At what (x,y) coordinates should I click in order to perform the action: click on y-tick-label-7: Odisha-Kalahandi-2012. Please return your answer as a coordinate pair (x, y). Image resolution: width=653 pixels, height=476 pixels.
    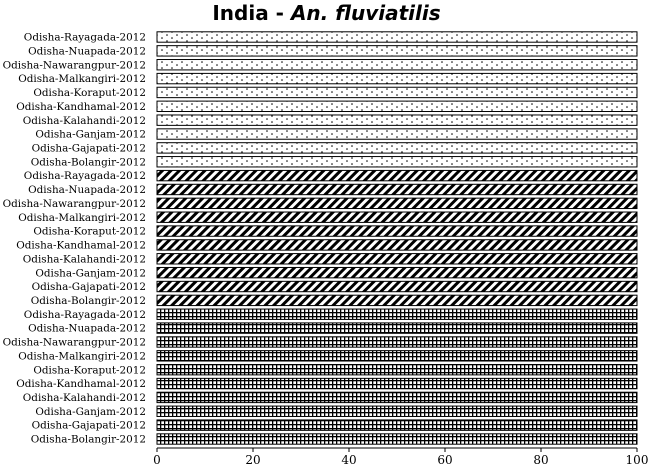
    Looking at the image, I should click on (84, 121).